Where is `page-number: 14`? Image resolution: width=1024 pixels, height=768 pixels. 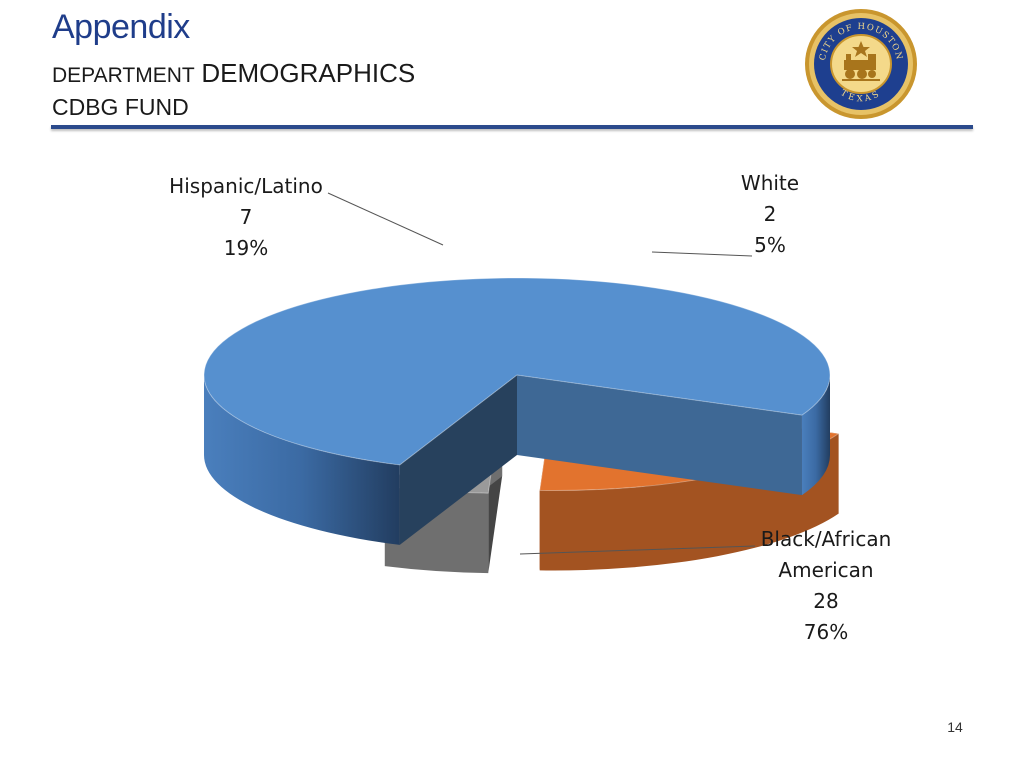
page-number: 14 is located at coordinates (955, 727).